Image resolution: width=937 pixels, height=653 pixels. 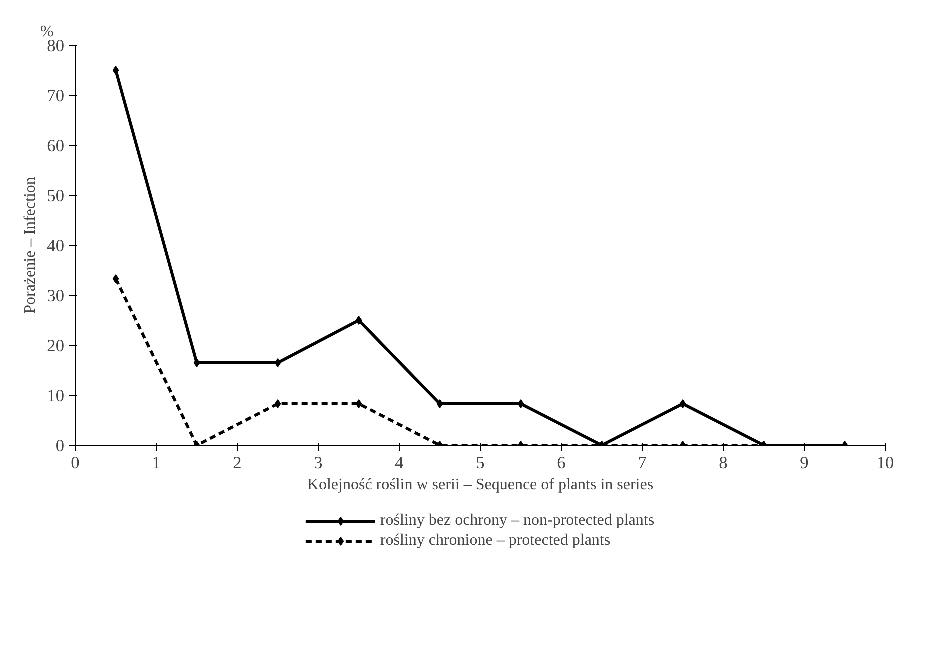 I want to click on x-tick-label: 2, so click(x=237, y=463).